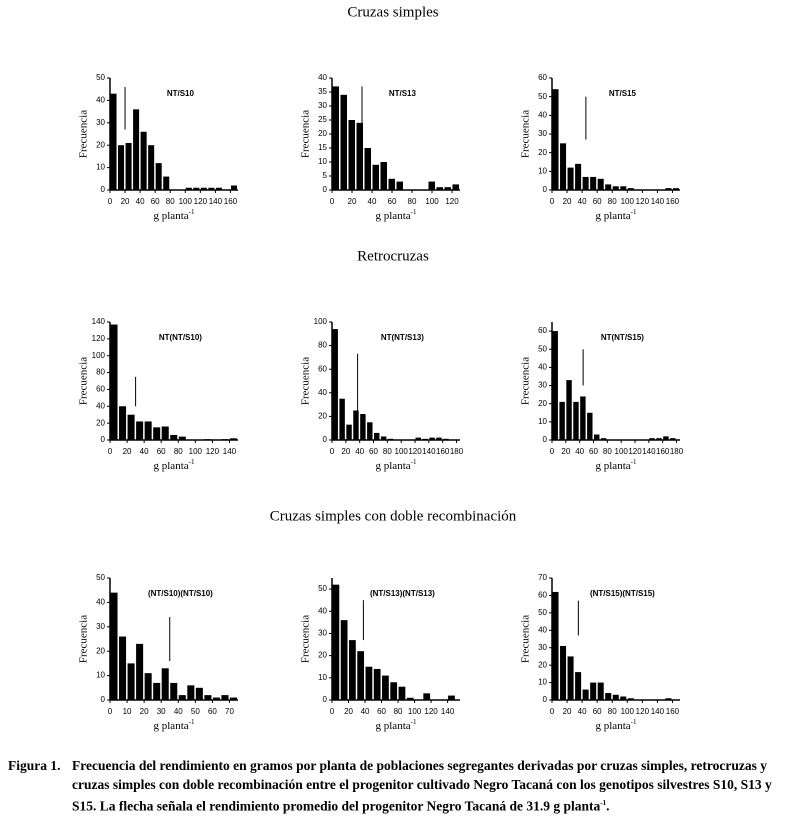 The height and width of the screenshot is (840, 786). Describe the element at coordinates (325, 175) in the screenshot. I see `y-tick-label: 5` at that location.